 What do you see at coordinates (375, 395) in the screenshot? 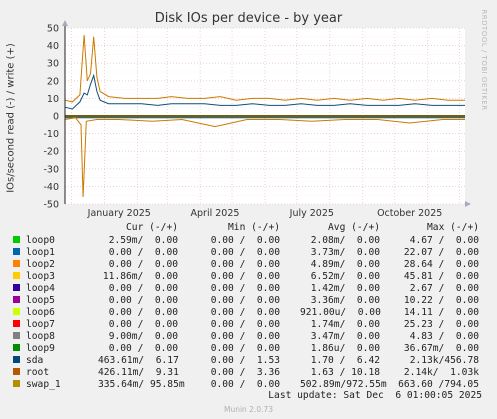
I see `last-update: Last update: Sat Dec 6 01:00:05 2025` at bounding box center [375, 395].